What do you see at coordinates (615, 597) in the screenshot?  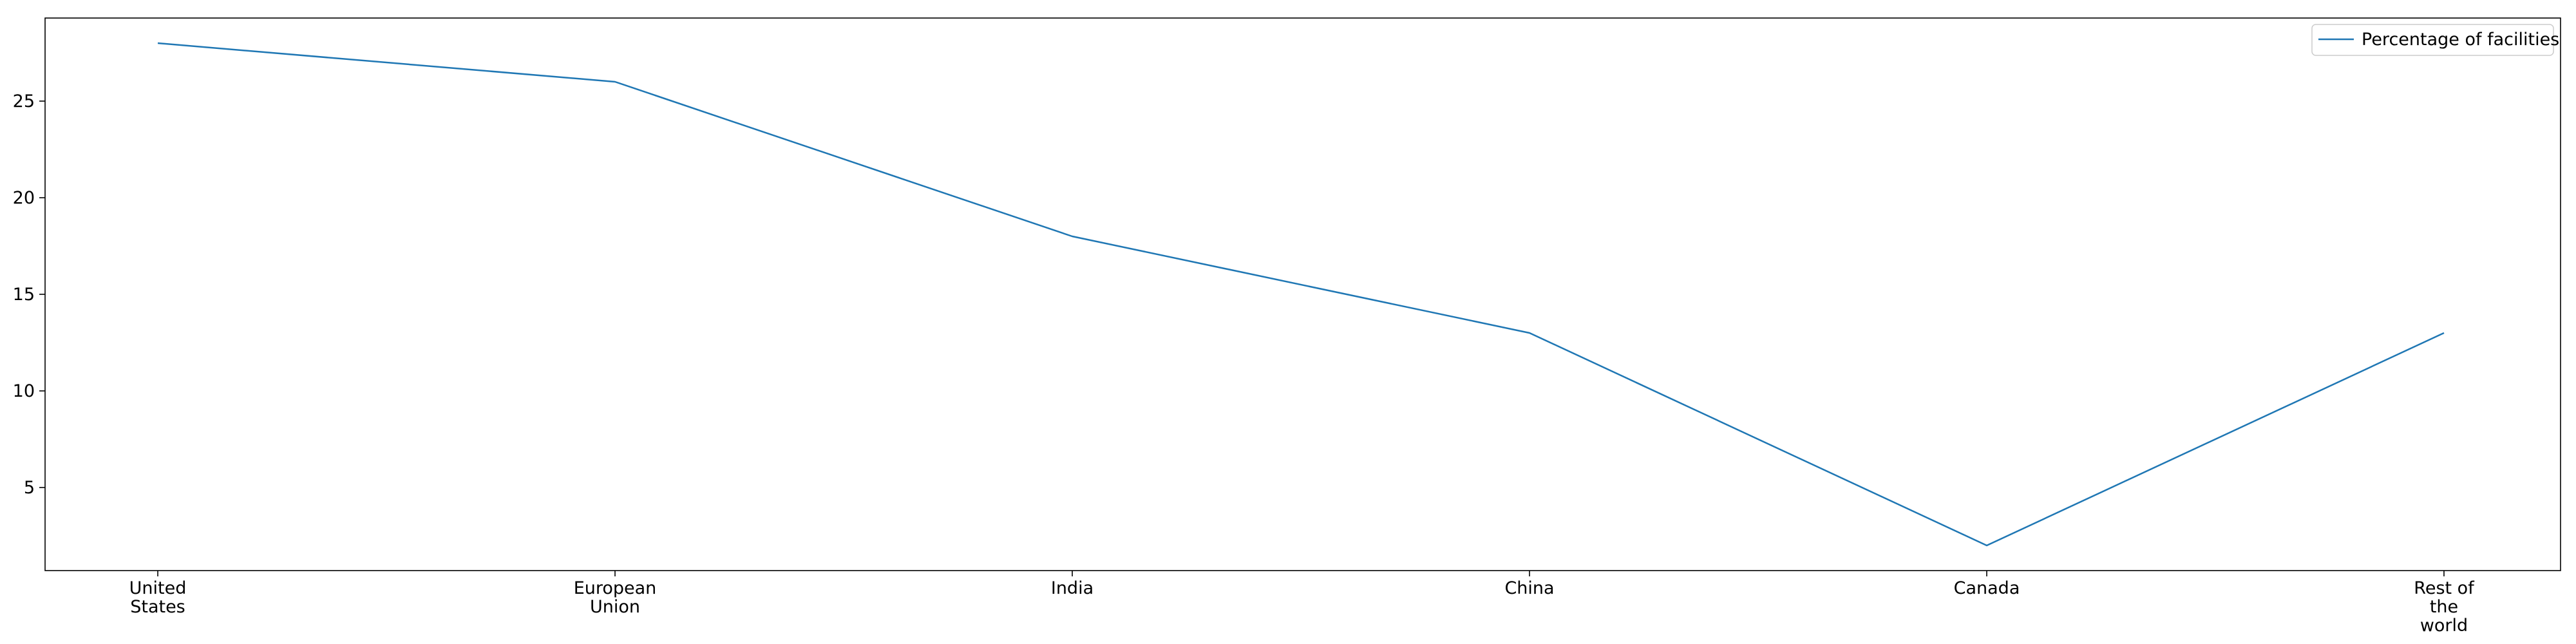 I see `x-tick-label: European Union` at bounding box center [615, 597].